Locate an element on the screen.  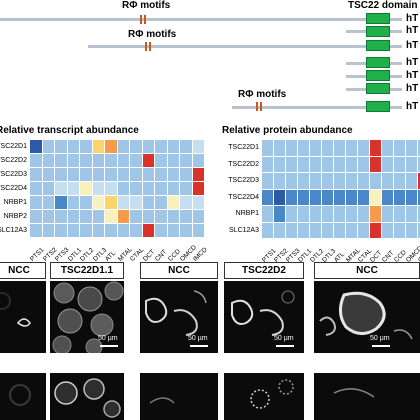
image-header-tsc22d1: TSC22D1.1 is located at coordinates (87, 270).